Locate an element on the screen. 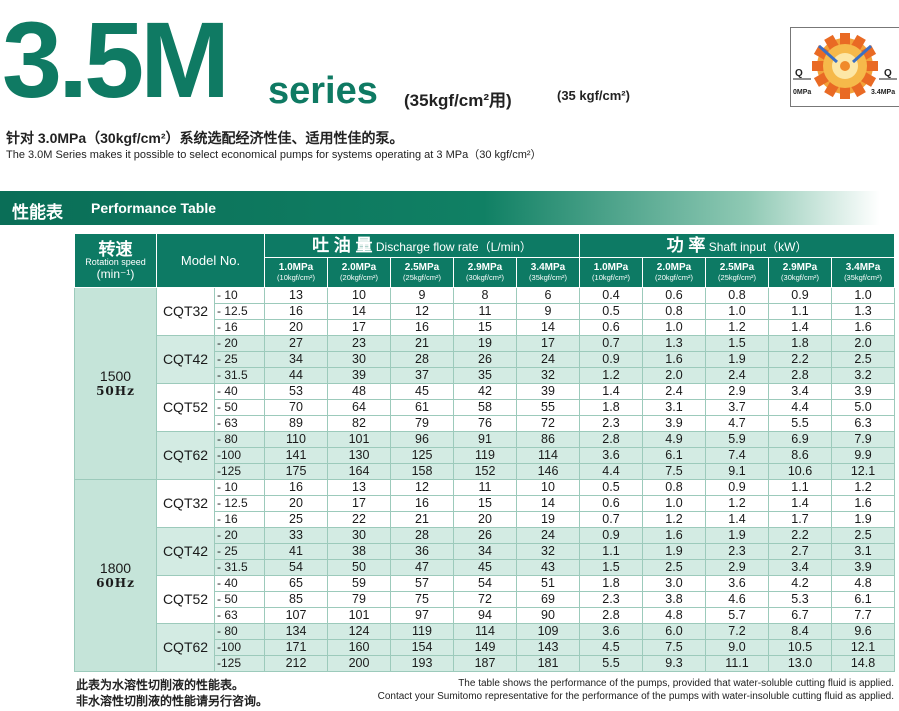  rpm-header-en: Rotation speed is located at coordinates (115, 262).